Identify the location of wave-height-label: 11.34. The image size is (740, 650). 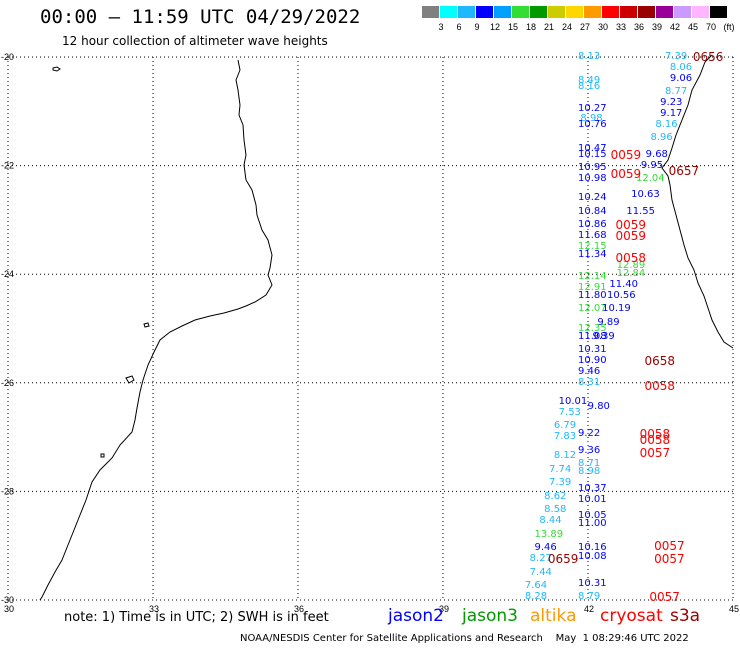
(592, 255).